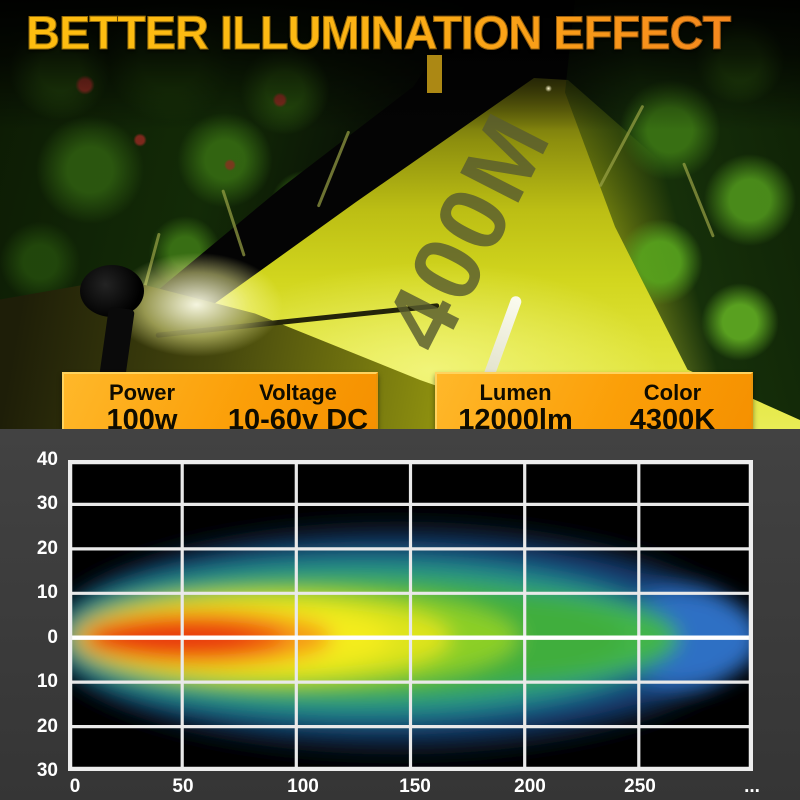  I want to click on x-axis-tick: 150, so click(415, 786).